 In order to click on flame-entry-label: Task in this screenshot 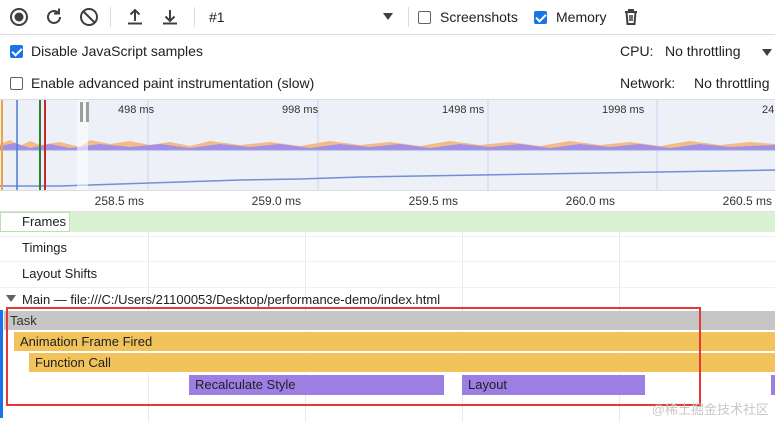, I will do `click(23, 320)`.